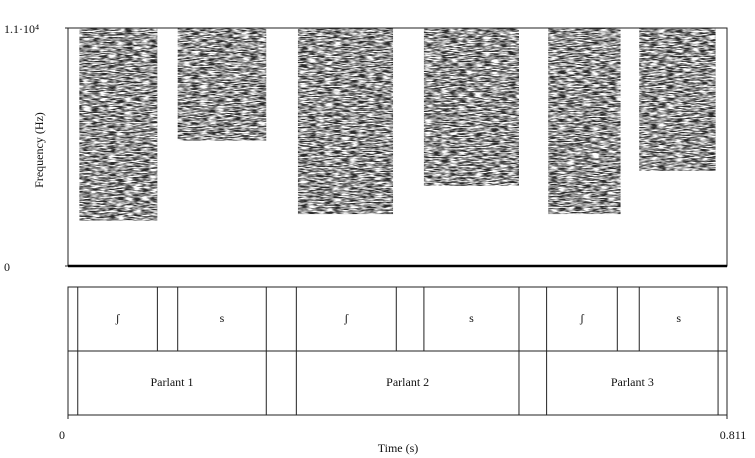 The height and width of the screenshot is (458, 755). Describe the element at coordinates (632, 382) in the screenshot. I see `interval-label: Parlant 3` at that location.